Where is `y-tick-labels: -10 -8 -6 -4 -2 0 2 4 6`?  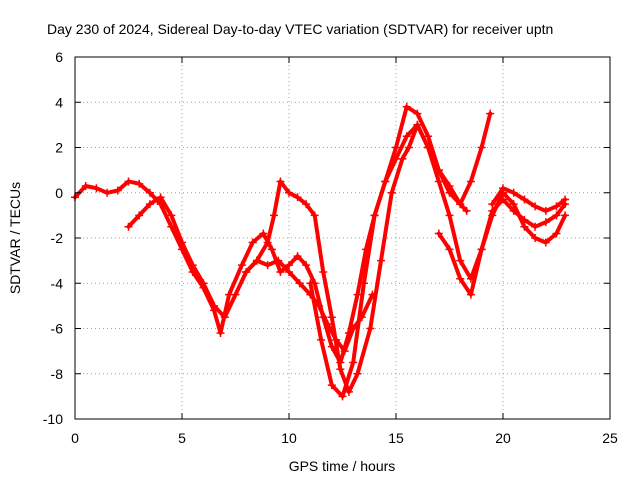 y-tick-labels: -10 -8 -6 -4 -2 0 2 4 6 is located at coordinates (53, 238).